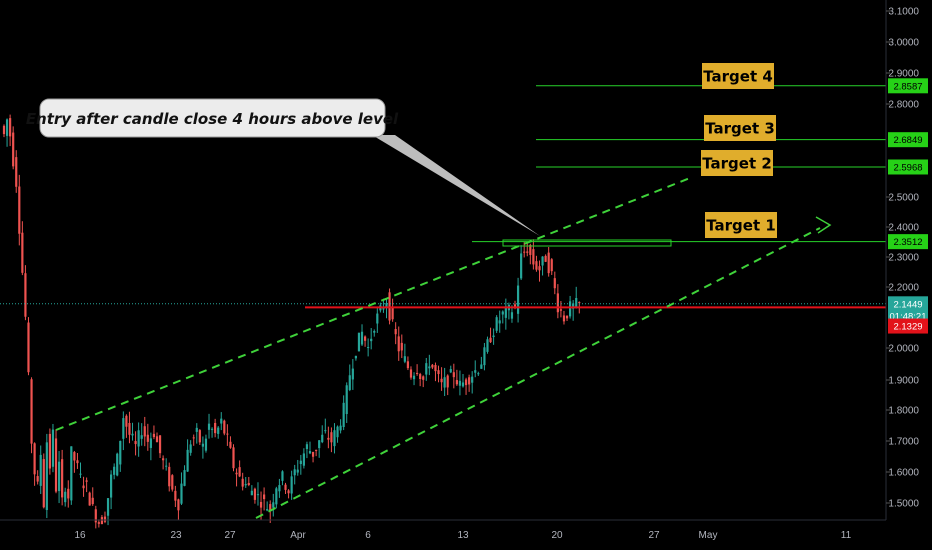 This screenshot has width=932, height=550. Describe the element at coordinates (903, 411) in the screenshot. I see `price-tick-label: 1.8000` at that location.